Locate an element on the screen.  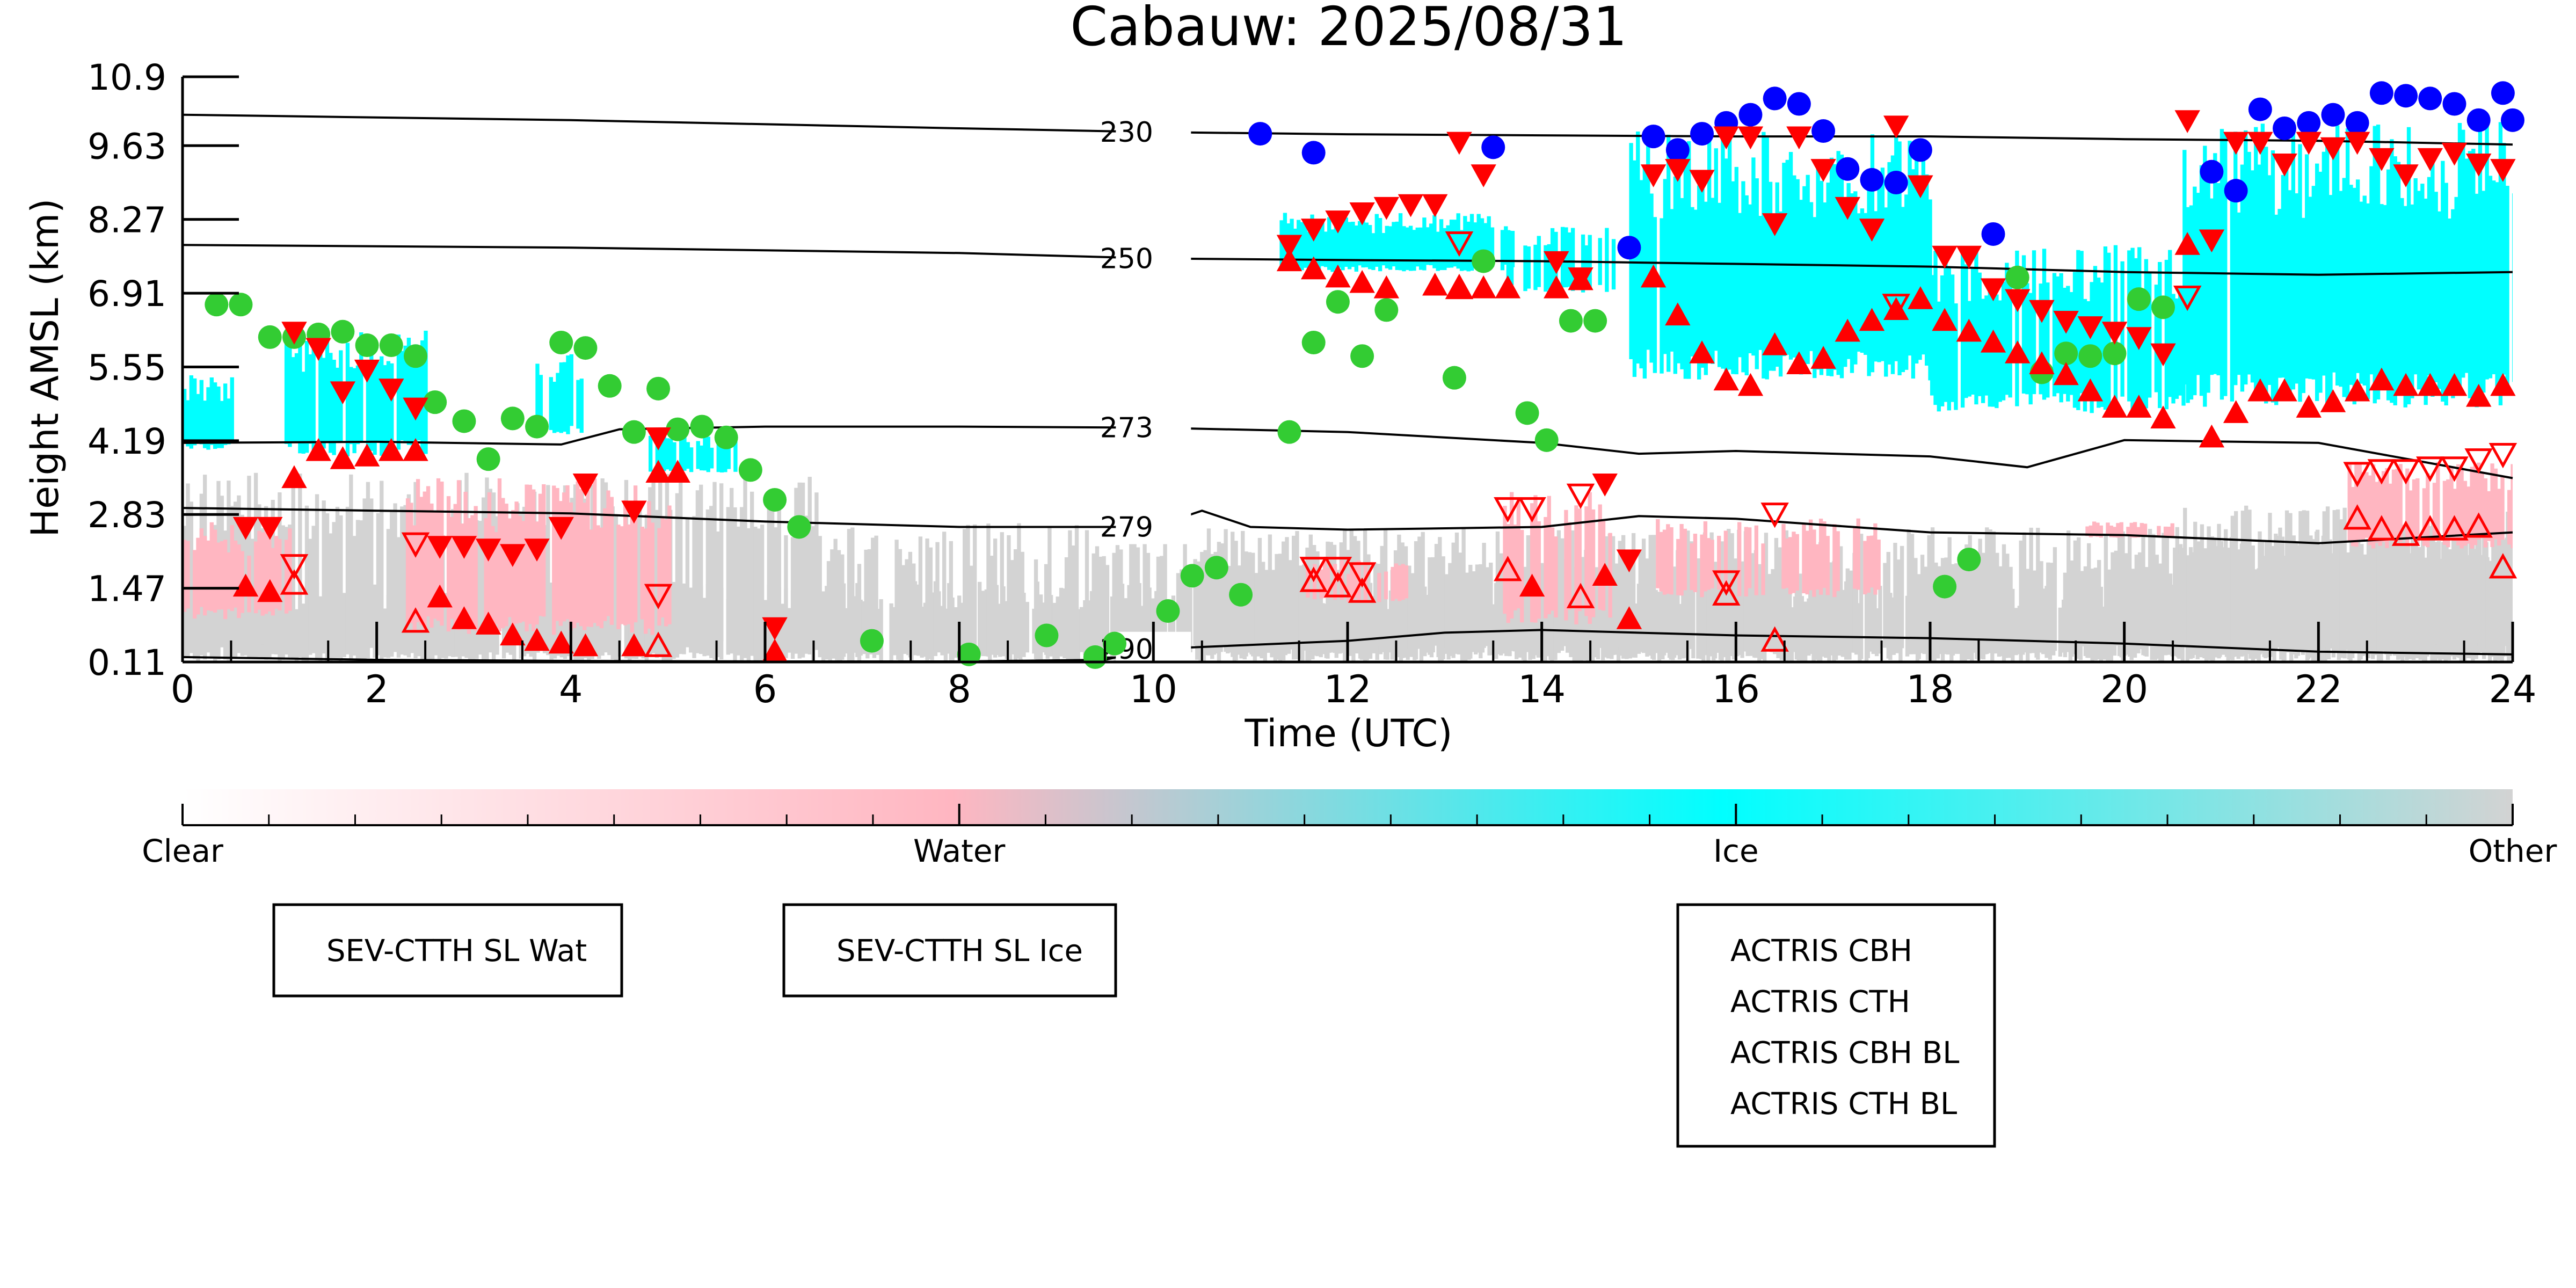
sev-ctth-sl-ice-point is located at coordinates (1629, 248).